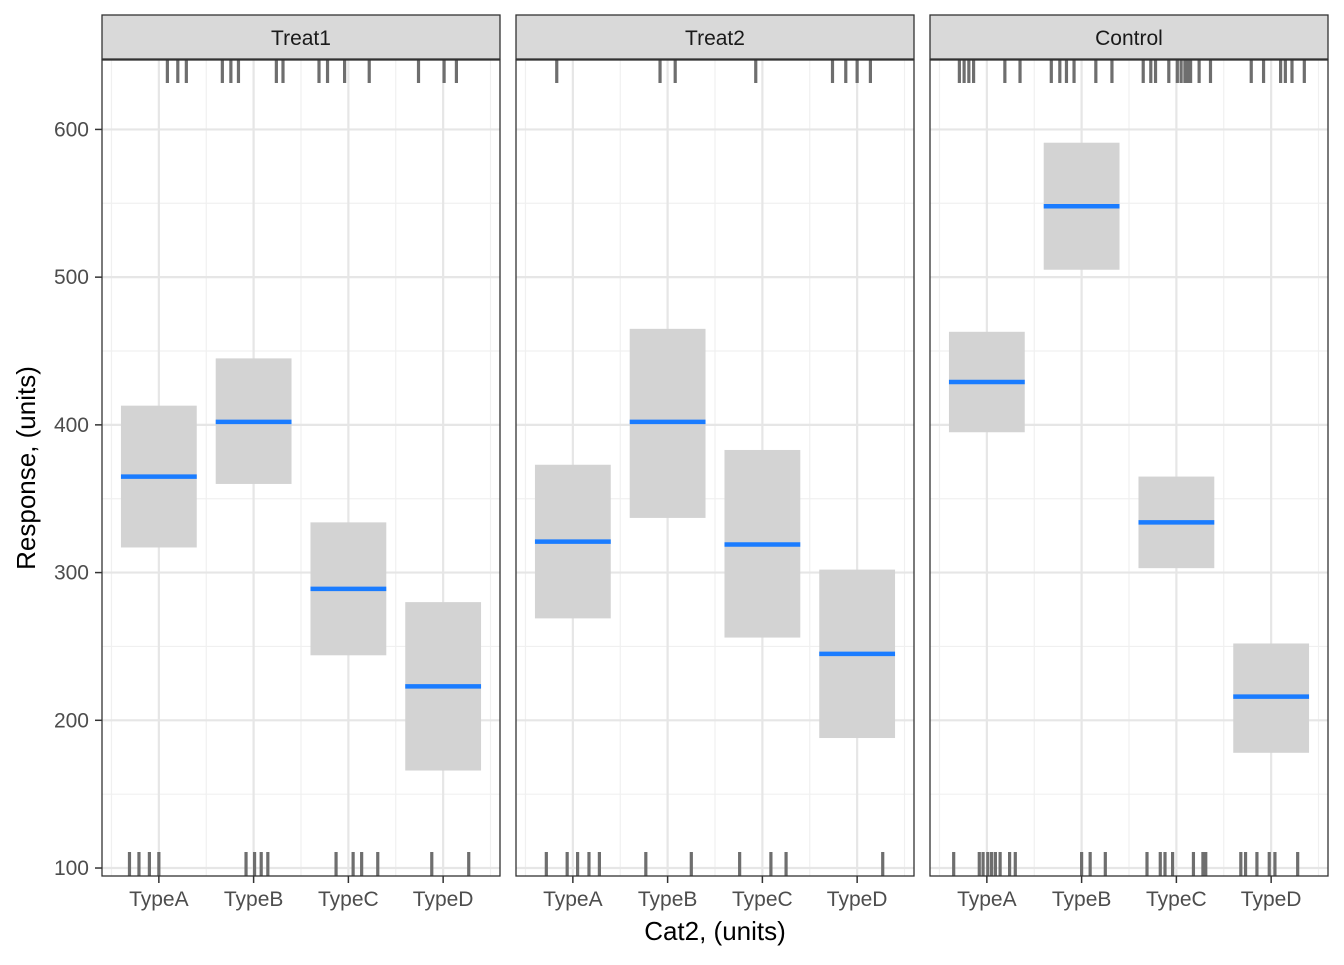 The width and height of the screenshot is (1344, 965). What do you see at coordinates (26, 468) in the screenshot?
I see `y-axis-title: Response, (units)` at bounding box center [26, 468].